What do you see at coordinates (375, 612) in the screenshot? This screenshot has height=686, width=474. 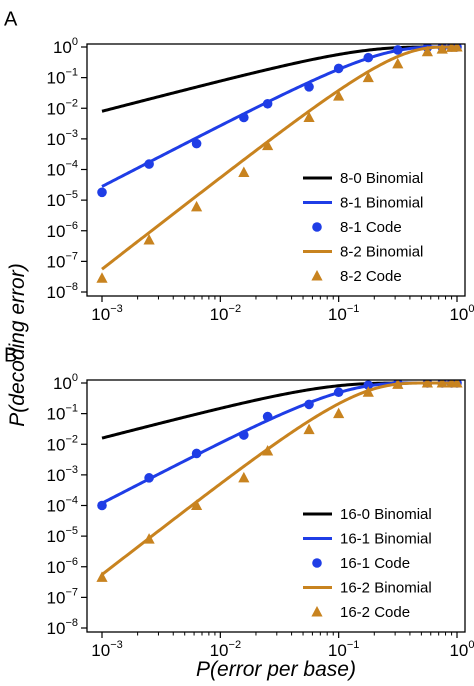 I see `legend-label: 16-2 Code` at bounding box center [375, 612].